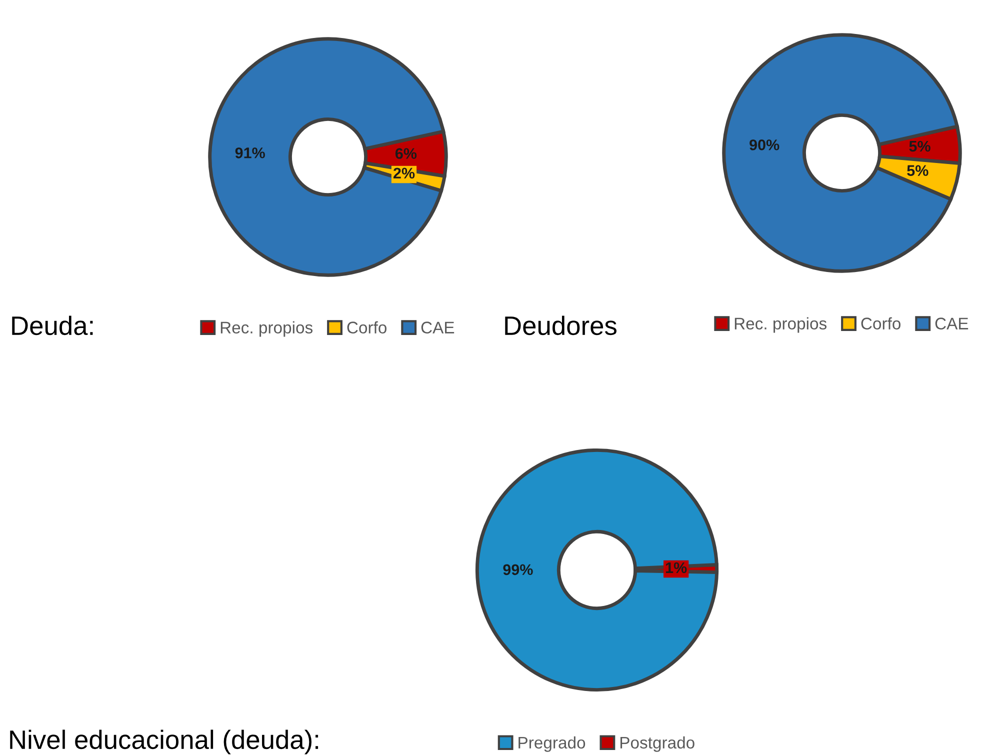  What do you see at coordinates (552, 744) in the screenshot?
I see `legend-label: Pregrado` at bounding box center [552, 744].